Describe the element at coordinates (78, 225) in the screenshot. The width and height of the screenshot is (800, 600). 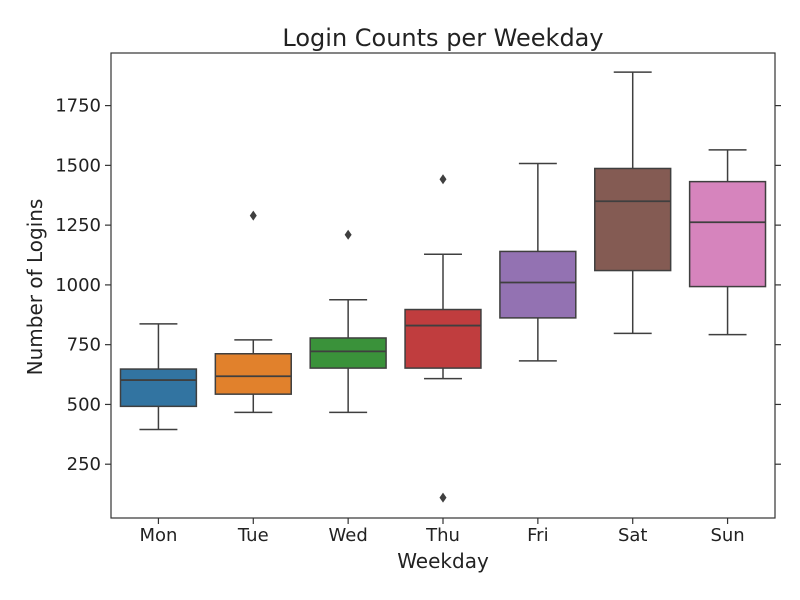
I see `y-tick-label: 1250` at that location.